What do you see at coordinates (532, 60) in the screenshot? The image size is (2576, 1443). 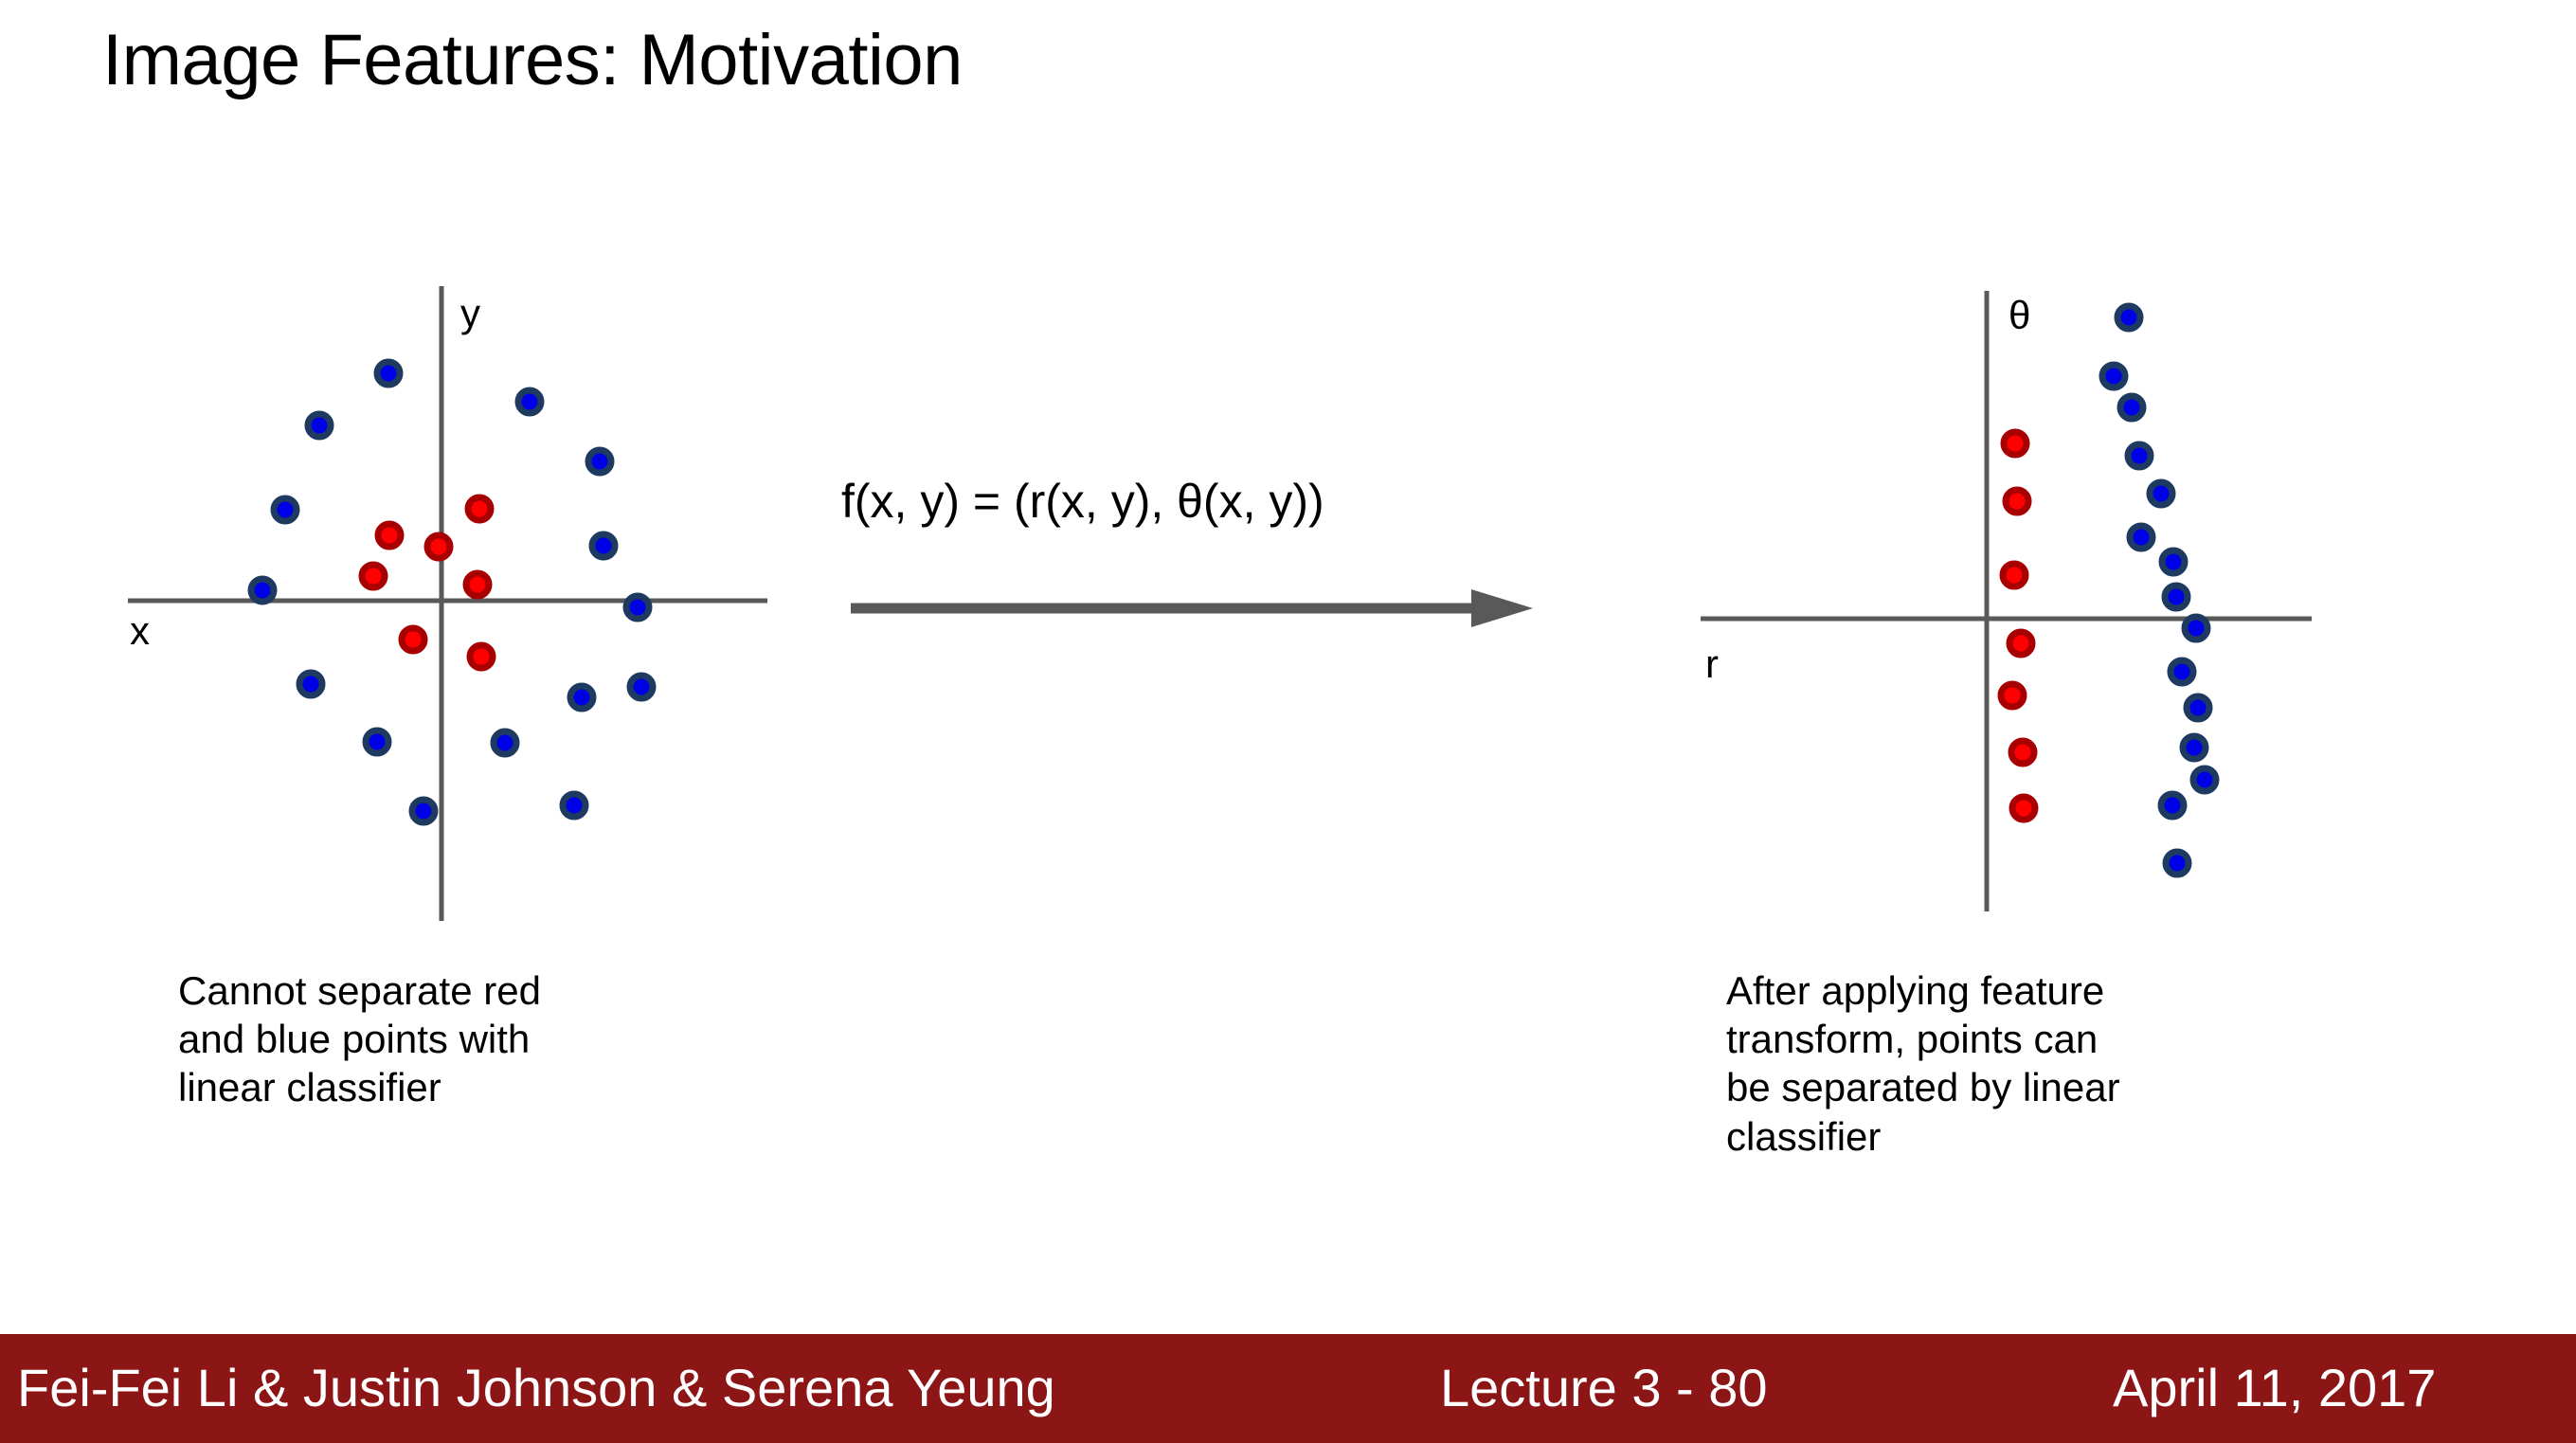 I see `page-title: Image Features: Motivation` at bounding box center [532, 60].